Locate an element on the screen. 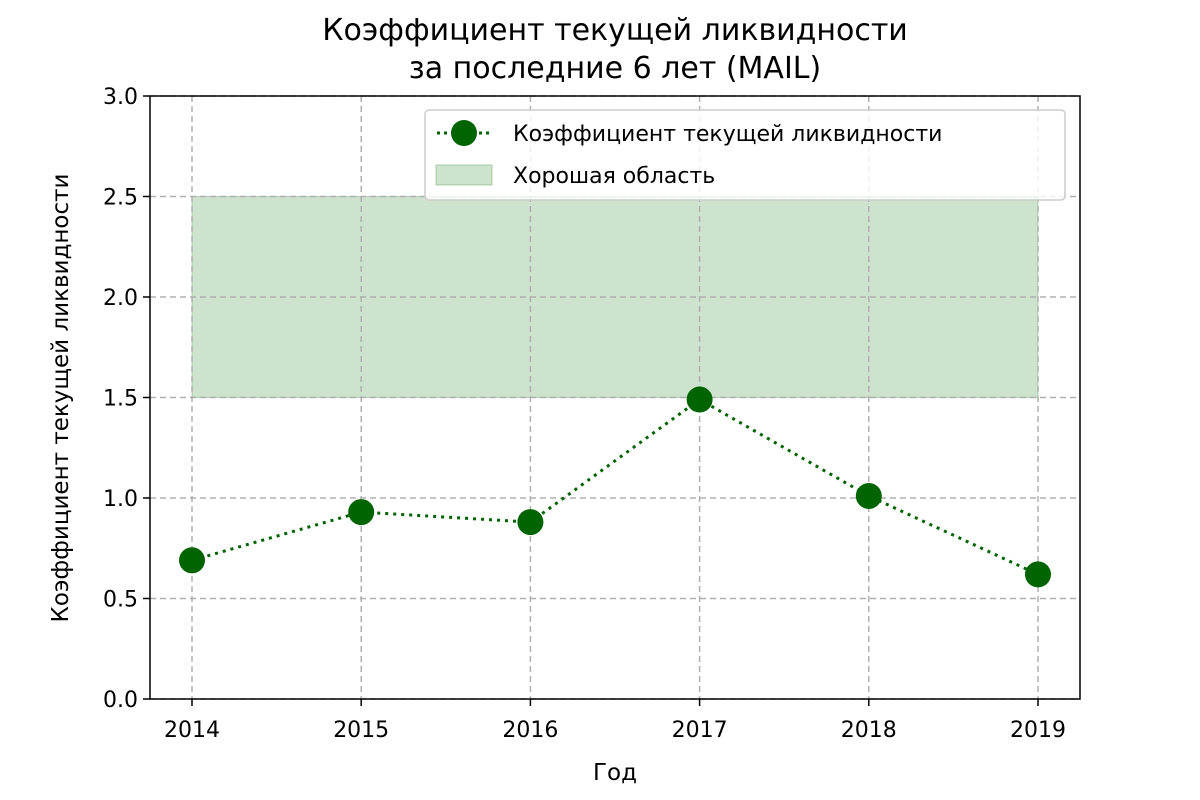 This screenshot has height=800, width=1200. y-axis-label: Коэффициент текущей ликвидности is located at coordinates (61, 398).